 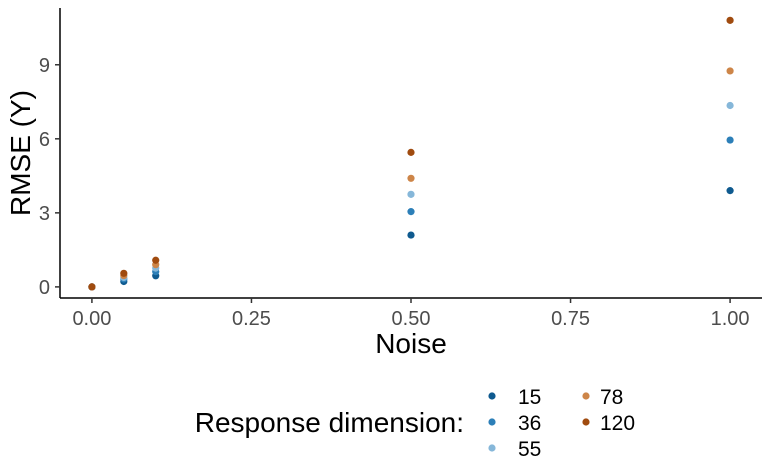 I want to click on legend-item-78: 78, so click(x=602, y=397).